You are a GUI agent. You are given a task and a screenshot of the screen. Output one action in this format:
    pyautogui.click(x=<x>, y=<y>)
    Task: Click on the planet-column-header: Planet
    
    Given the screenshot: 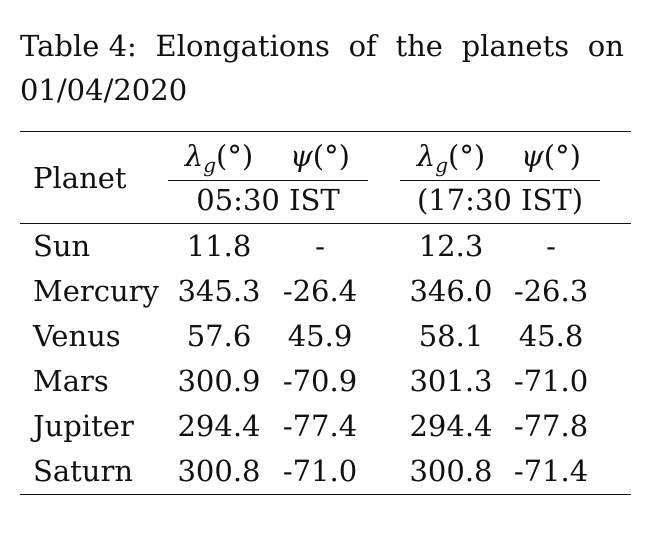 What is the action you would take?
    pyautogui.click(x=80, y=178)
    